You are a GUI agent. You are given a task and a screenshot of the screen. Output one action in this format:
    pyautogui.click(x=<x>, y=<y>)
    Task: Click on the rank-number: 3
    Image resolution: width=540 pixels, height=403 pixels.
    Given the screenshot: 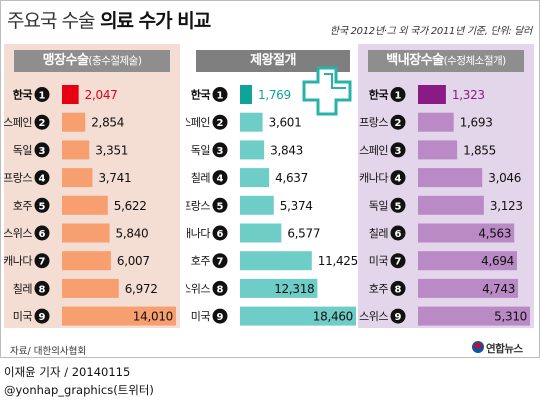 What is the action you would take?
    pyautogui.click(x=220, y=151)
    